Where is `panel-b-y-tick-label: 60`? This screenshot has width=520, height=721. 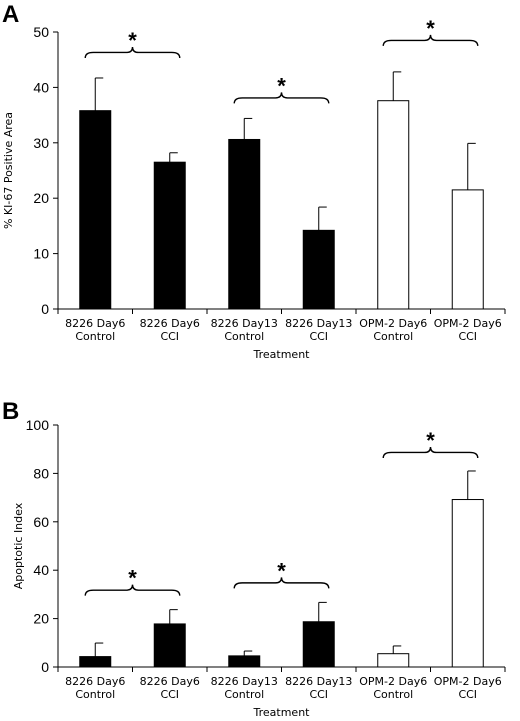 panel-b-y-tick-label: 60 is located at coordinates (41, 522).